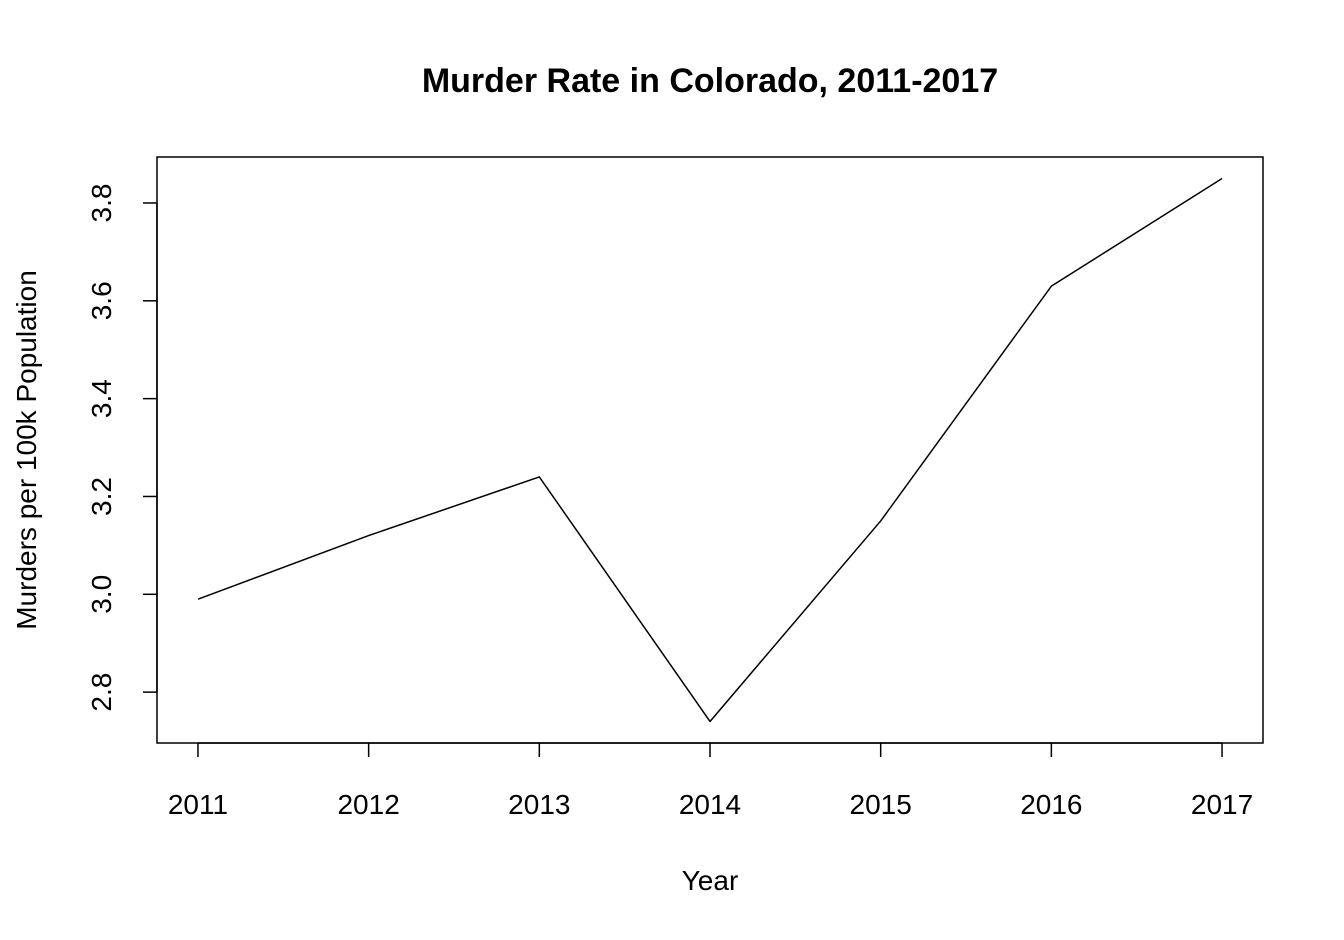 The image size is (1344, 940). Describe the element at coordinates (1222, 804) in the screenshot. I see `x-tick-label: 2017` at that location.